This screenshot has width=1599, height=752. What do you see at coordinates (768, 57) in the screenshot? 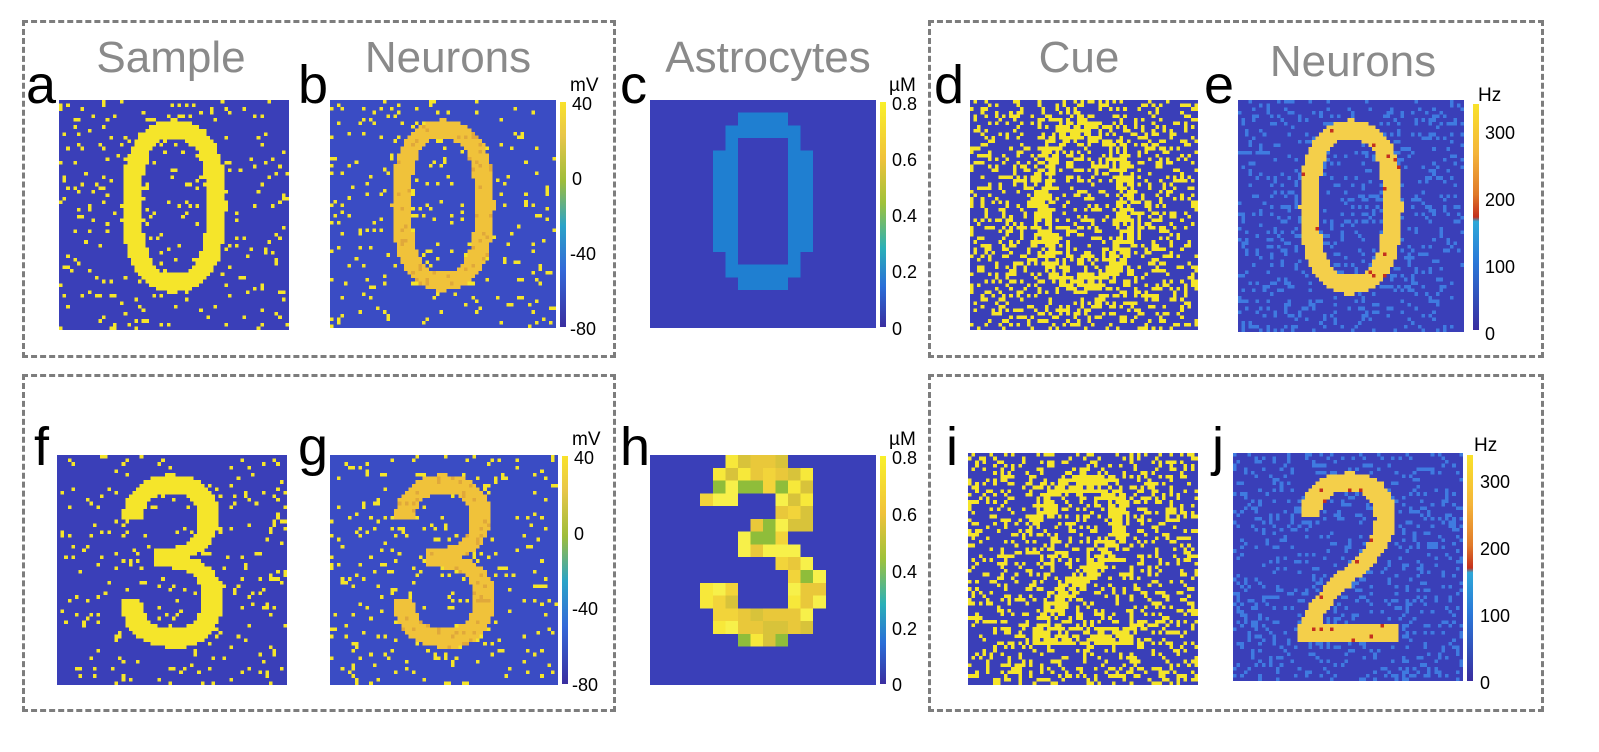
I see `title-astrocytes: Astrocytes` at bounding box center [768, 57].